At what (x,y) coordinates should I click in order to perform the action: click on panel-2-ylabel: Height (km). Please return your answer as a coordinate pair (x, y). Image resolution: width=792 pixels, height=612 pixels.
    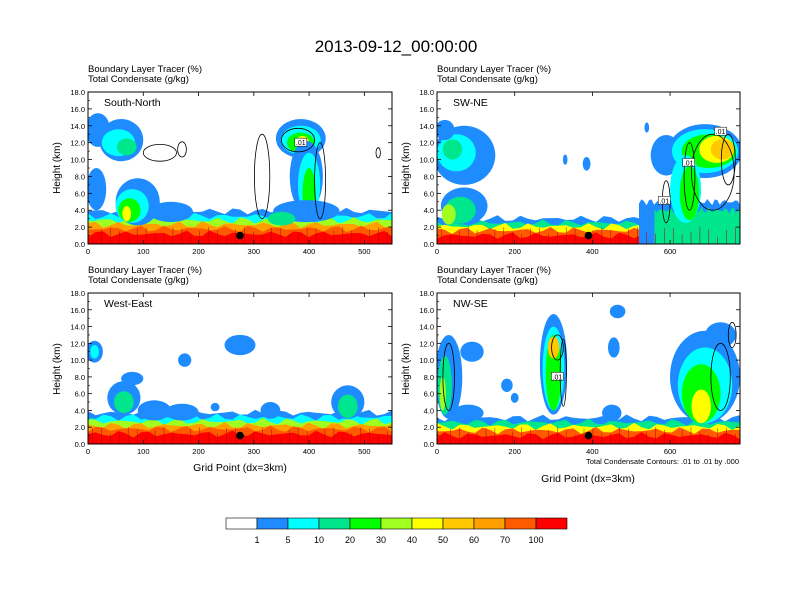
    Looking at the image, I should click on (406, 168).